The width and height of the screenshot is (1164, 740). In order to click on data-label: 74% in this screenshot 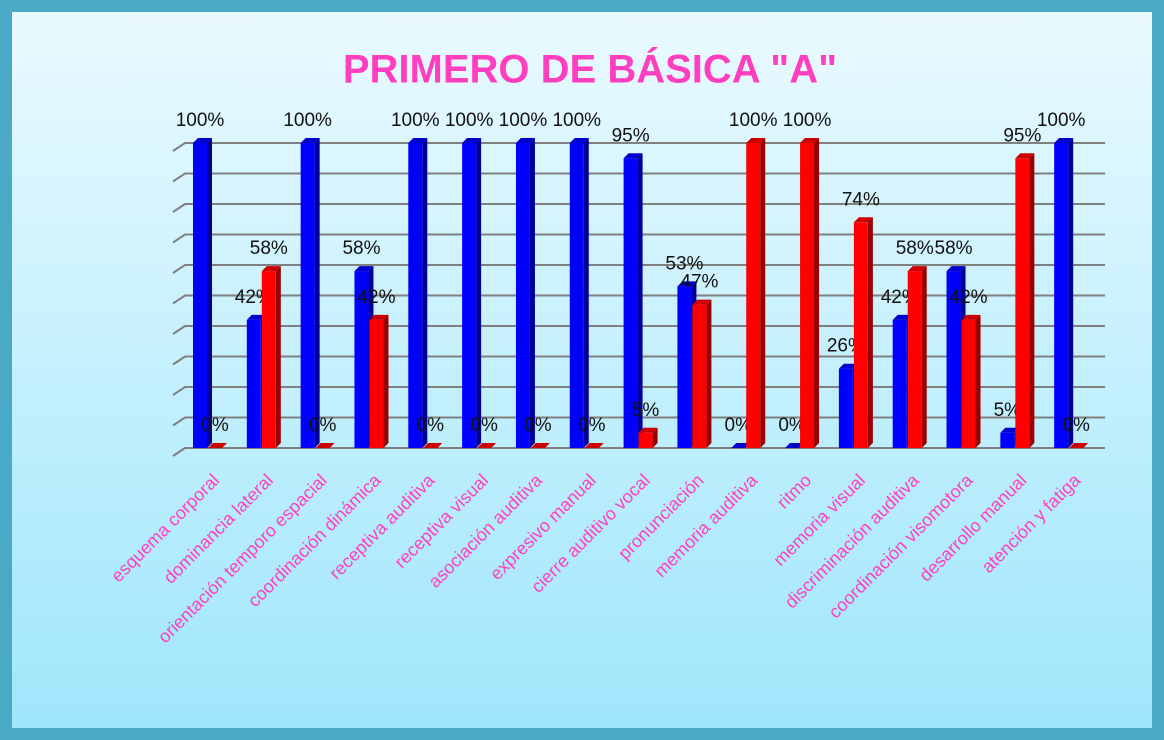, I will do `click(861, 199)`.